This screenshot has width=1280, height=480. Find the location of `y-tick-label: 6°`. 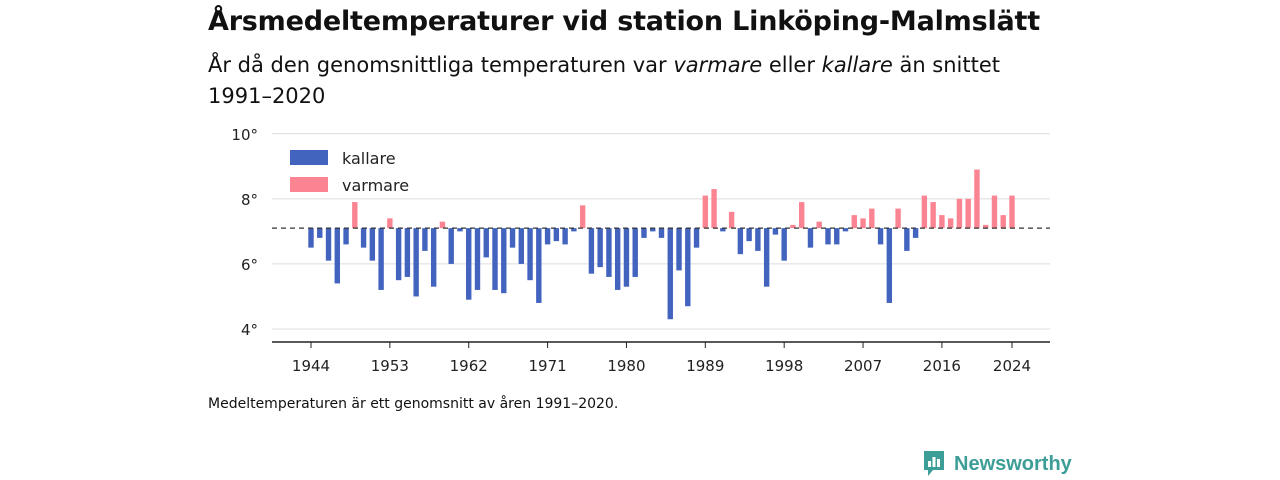

y-tick-label: 6° is located at coordinates (249, 265).